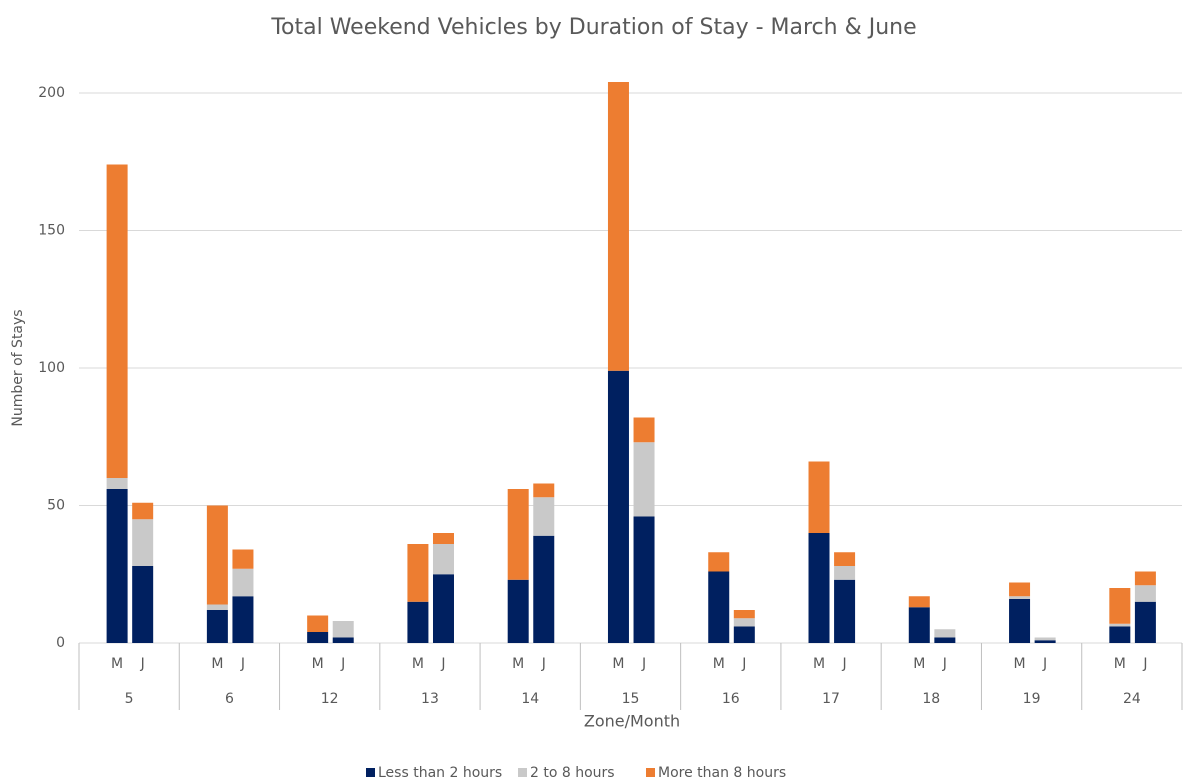  I want to click on y-axis-title: Number of Stays, so click(18, 367).